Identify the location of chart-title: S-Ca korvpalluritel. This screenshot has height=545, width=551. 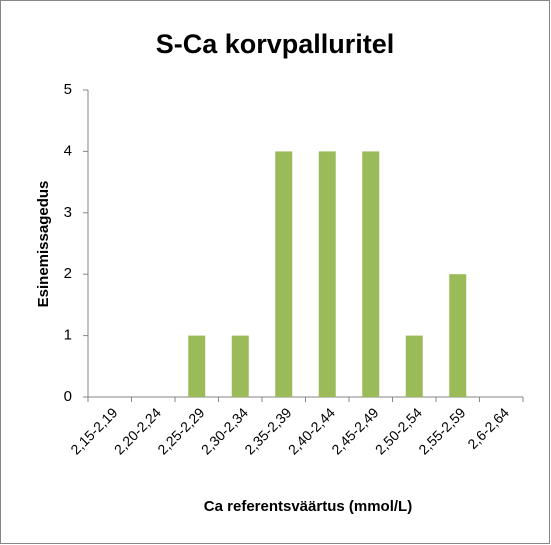
(275, 44).